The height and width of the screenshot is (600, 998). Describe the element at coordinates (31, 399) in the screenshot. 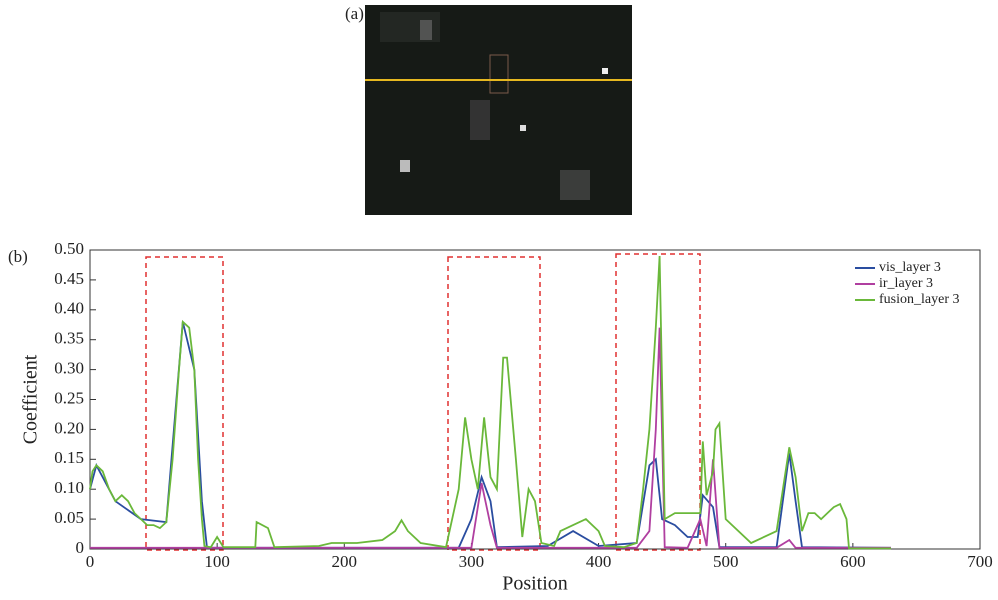

I see `y-axis-label: Coefficient` at that location.